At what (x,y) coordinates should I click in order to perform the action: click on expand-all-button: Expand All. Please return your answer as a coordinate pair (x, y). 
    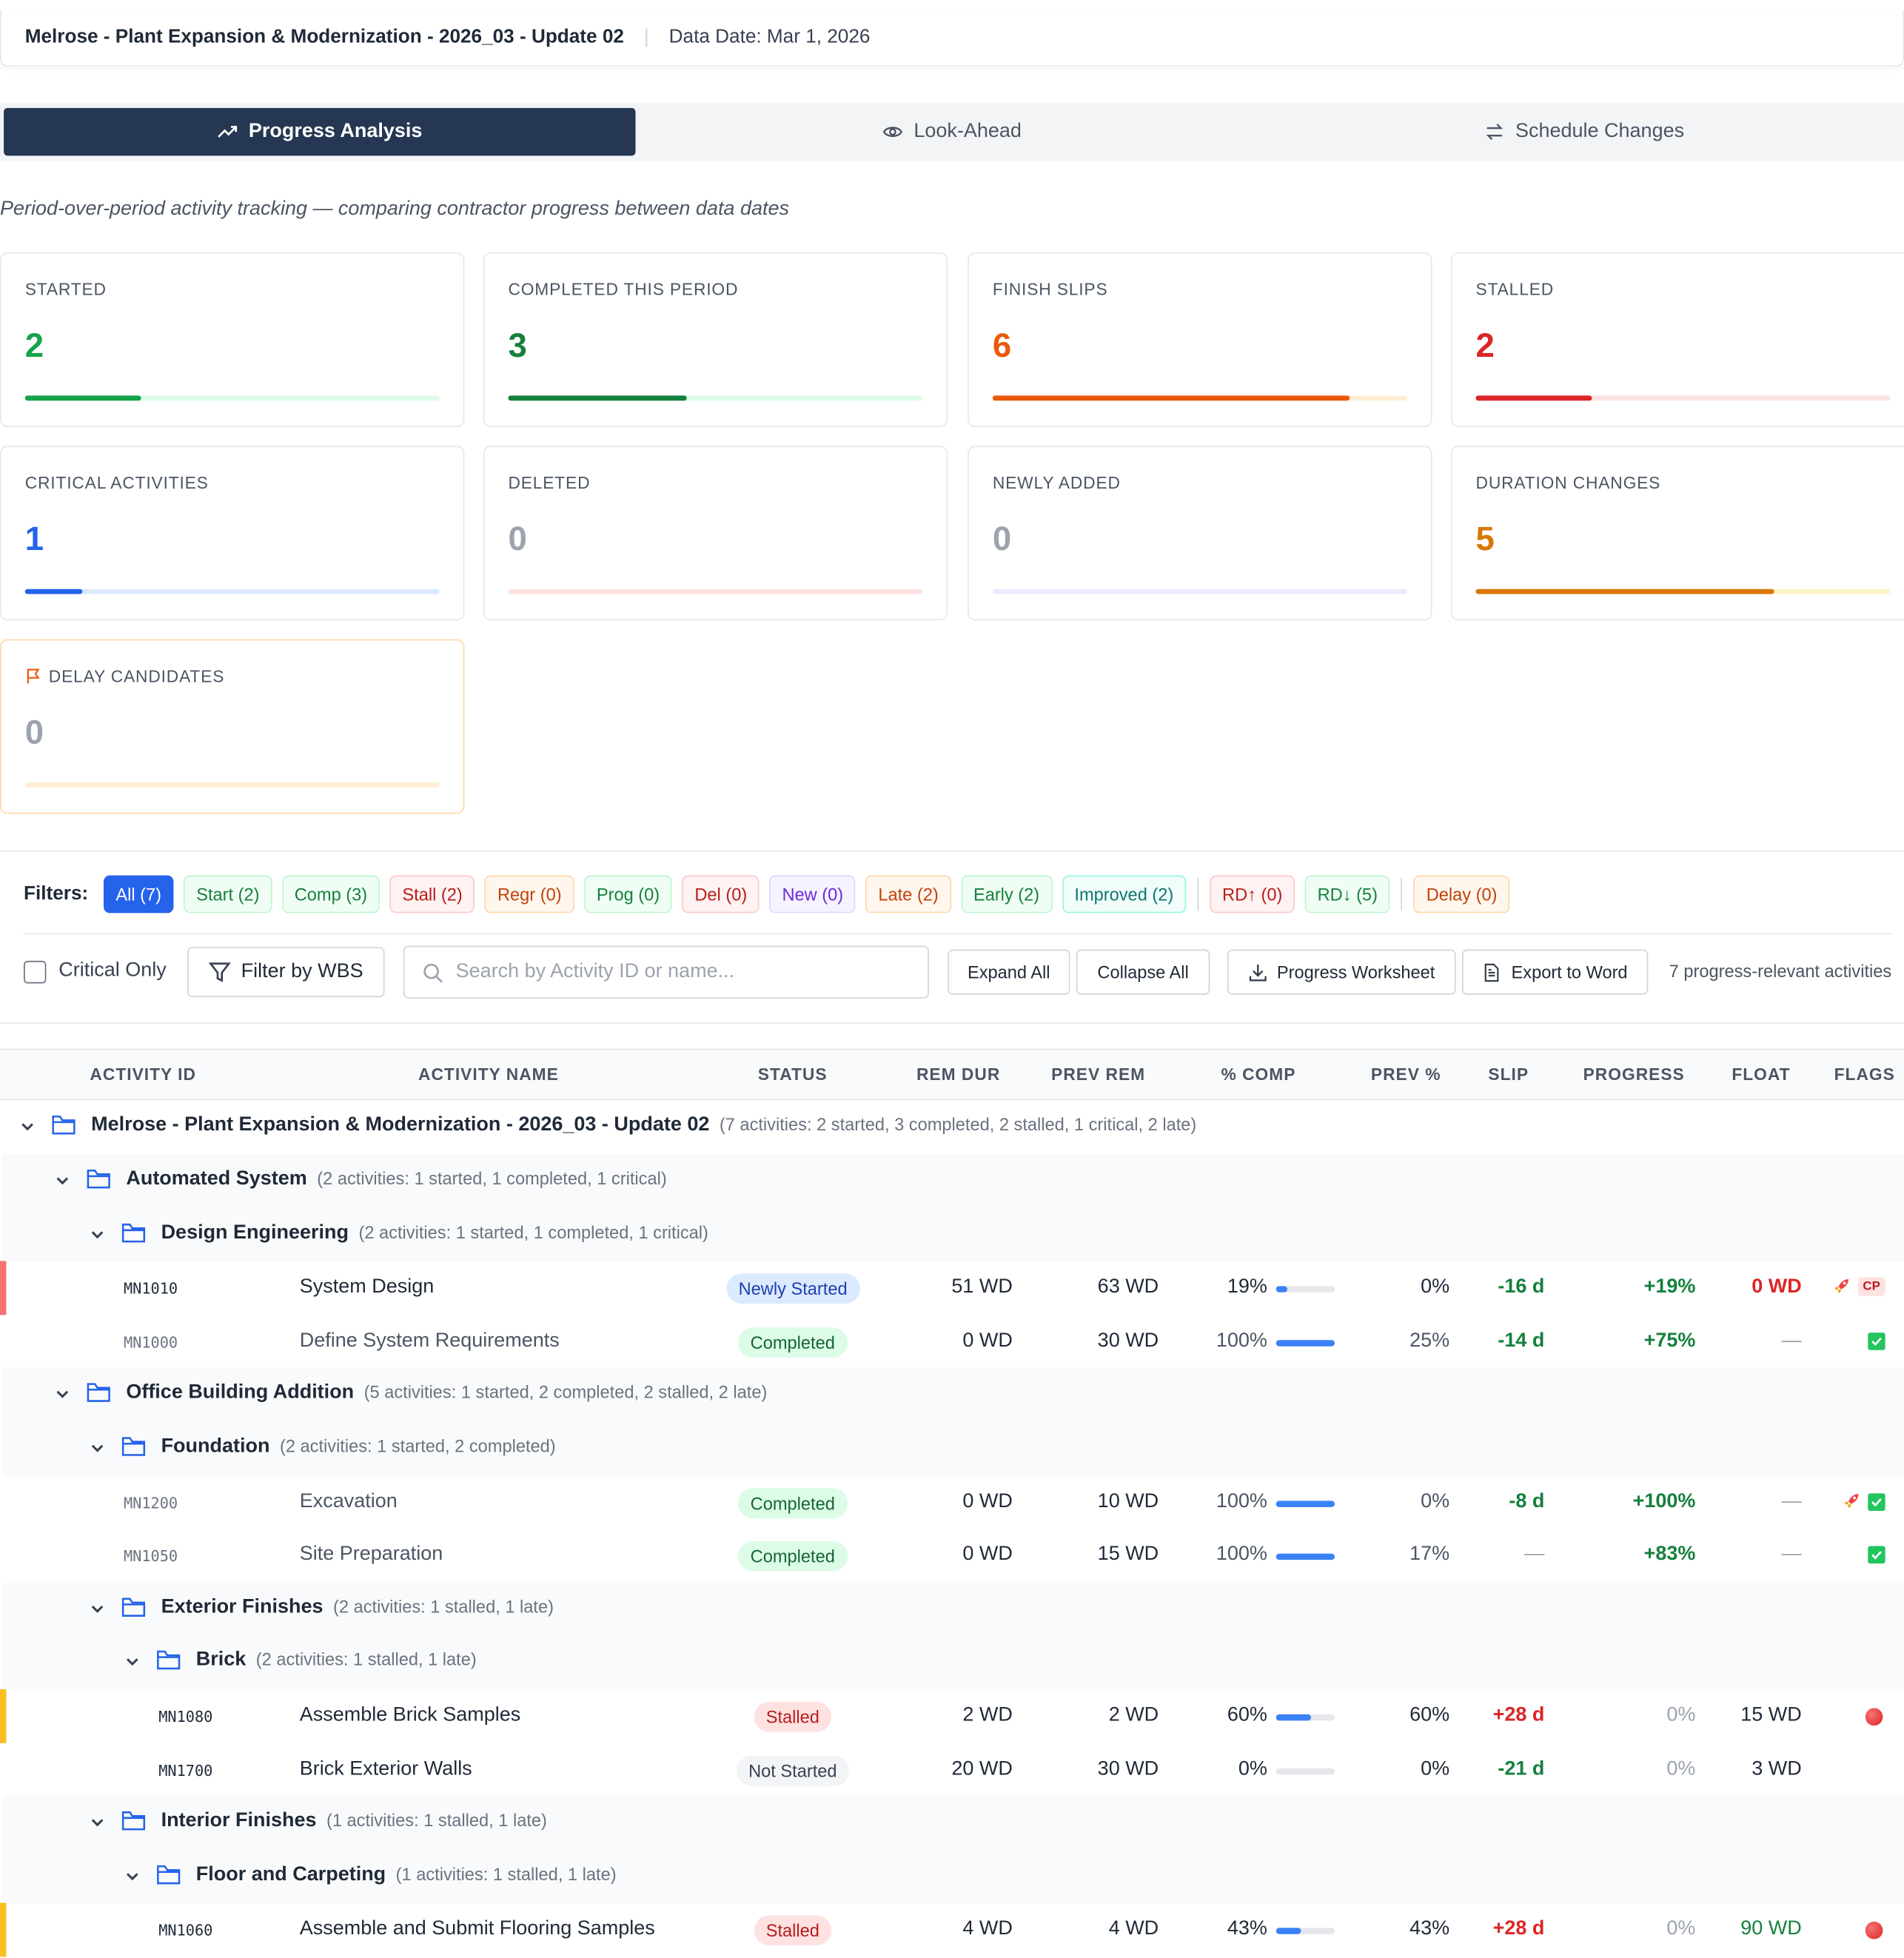
    Looking at the image, I should click on (1009, 972).